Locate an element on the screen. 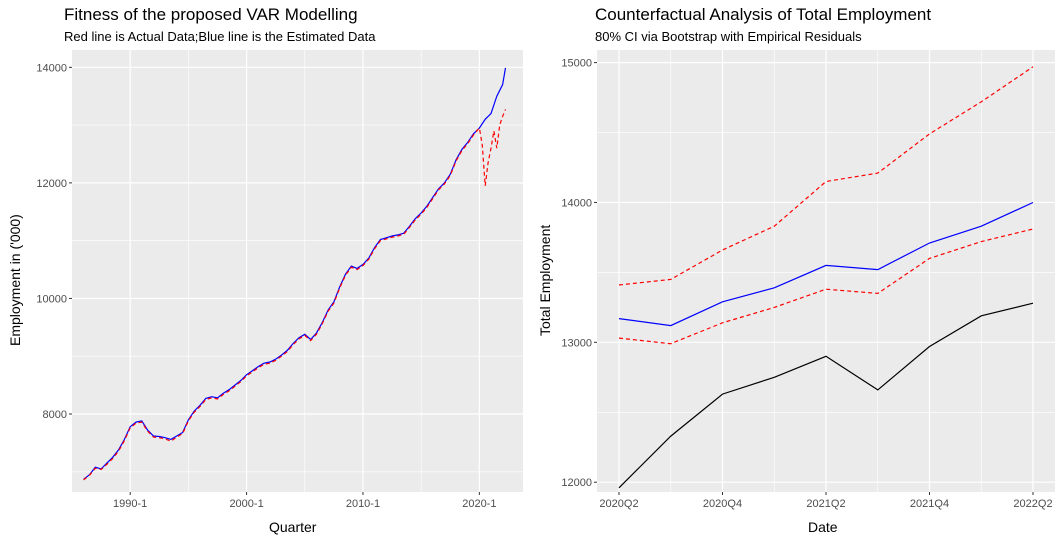 The height and width of the screenshot is (543, 1063). right-y-tick-label: 15000 is located at coordinates (576, 64).